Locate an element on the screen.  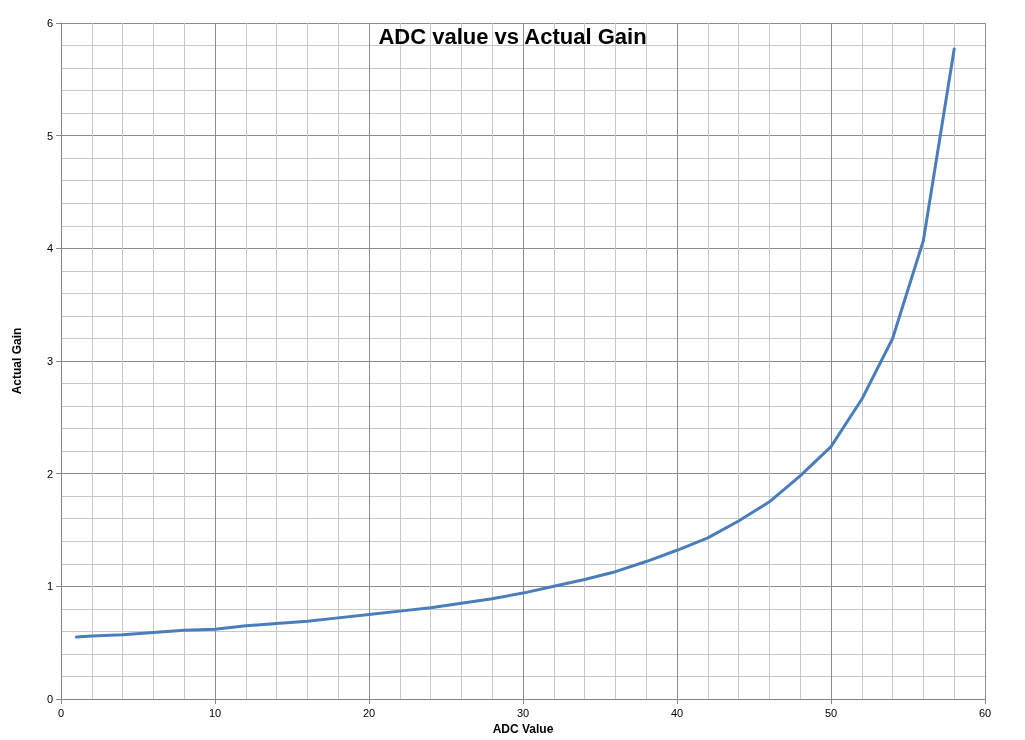
x-axis-title: ADC Value is located at coordinates (523, 728).